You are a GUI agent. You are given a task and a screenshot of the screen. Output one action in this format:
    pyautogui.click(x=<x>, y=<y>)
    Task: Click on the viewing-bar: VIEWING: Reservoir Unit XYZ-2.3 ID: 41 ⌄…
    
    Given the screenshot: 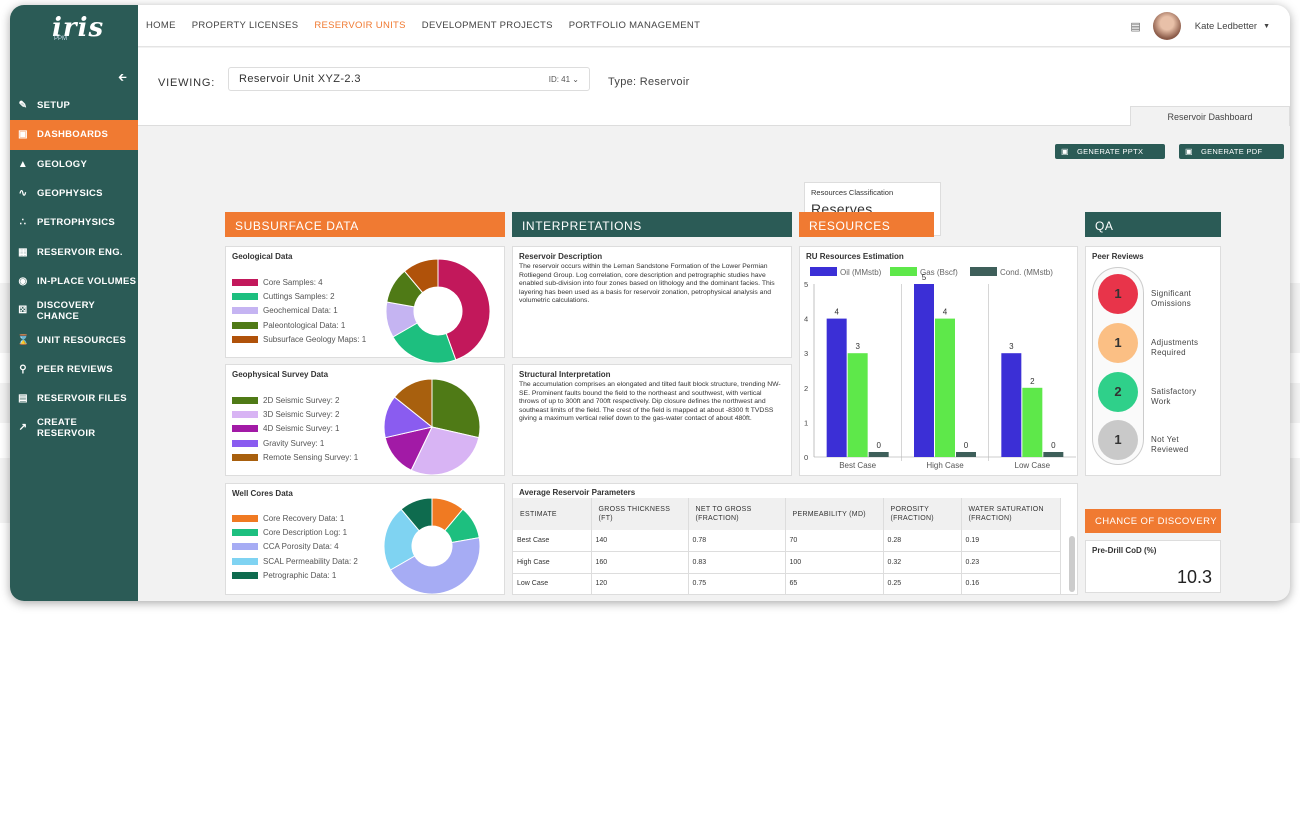 What is the action you would take?
    pyautogui.click(x=714, y=87)
    